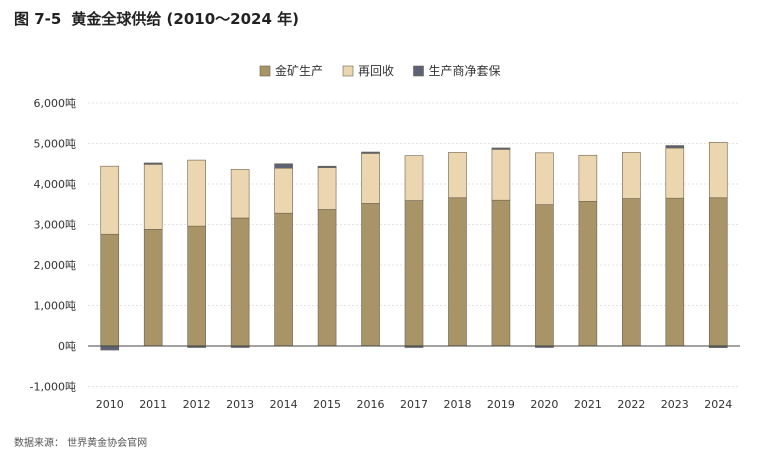 The image size is (757, 454). I want to click on y-tick-label: 6,000吨, so click(55, 103).